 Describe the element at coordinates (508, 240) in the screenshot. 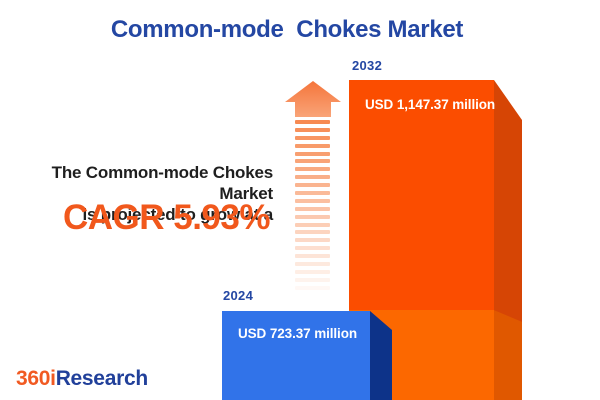

I see `bar-2032-side-face` at that location.